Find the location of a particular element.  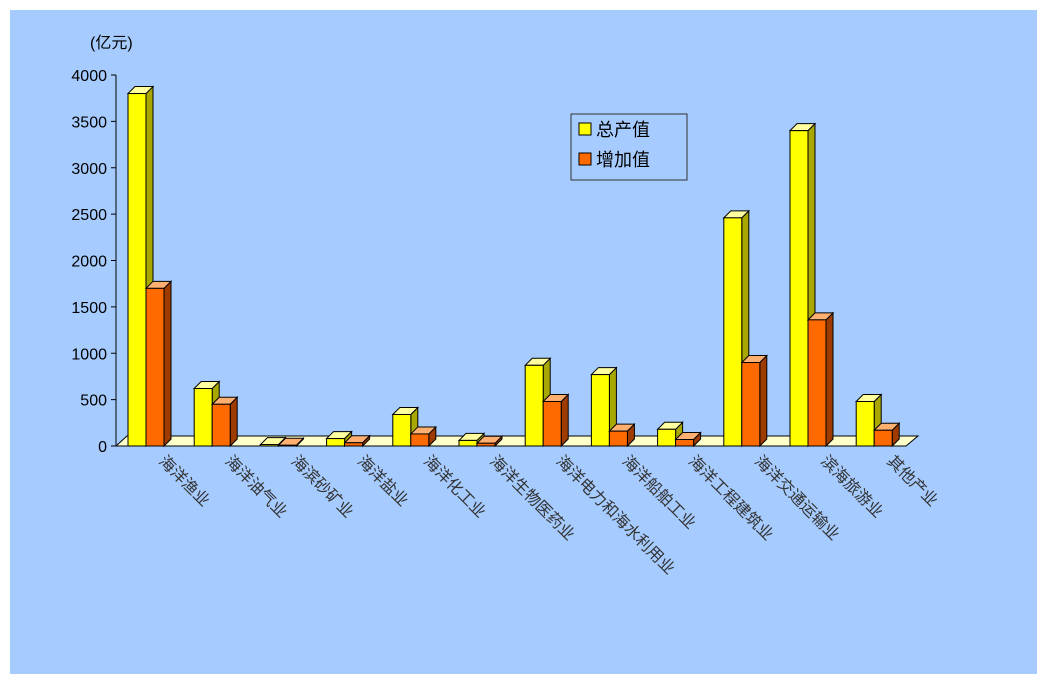

y-tick-label: 4000 is located at coordinates (89, 76).